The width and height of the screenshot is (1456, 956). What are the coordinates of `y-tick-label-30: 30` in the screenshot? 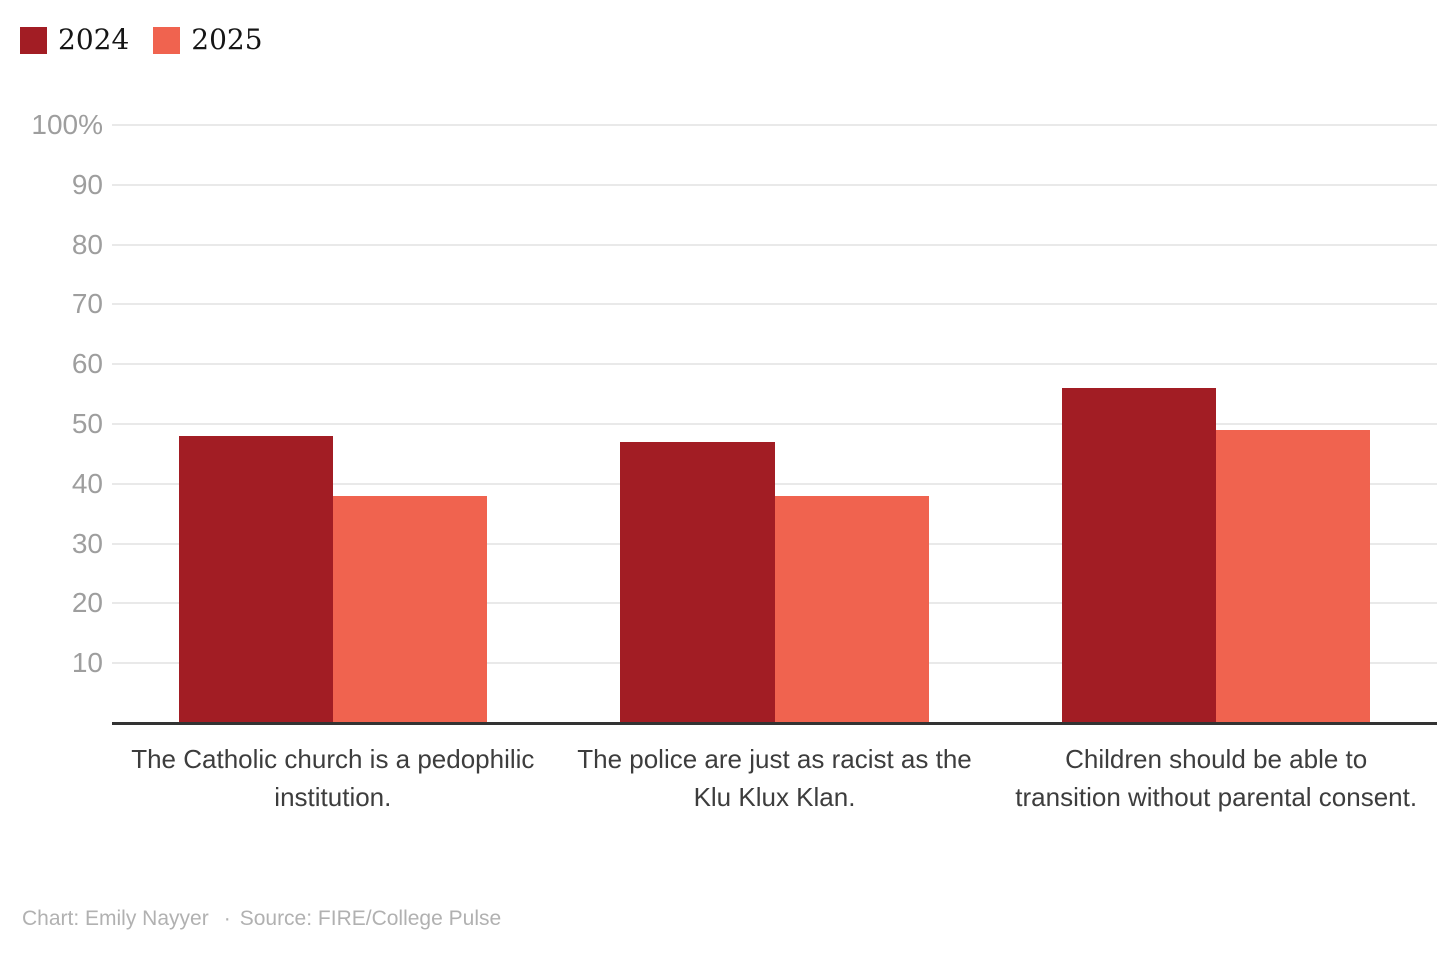 It's located at (87, 543).